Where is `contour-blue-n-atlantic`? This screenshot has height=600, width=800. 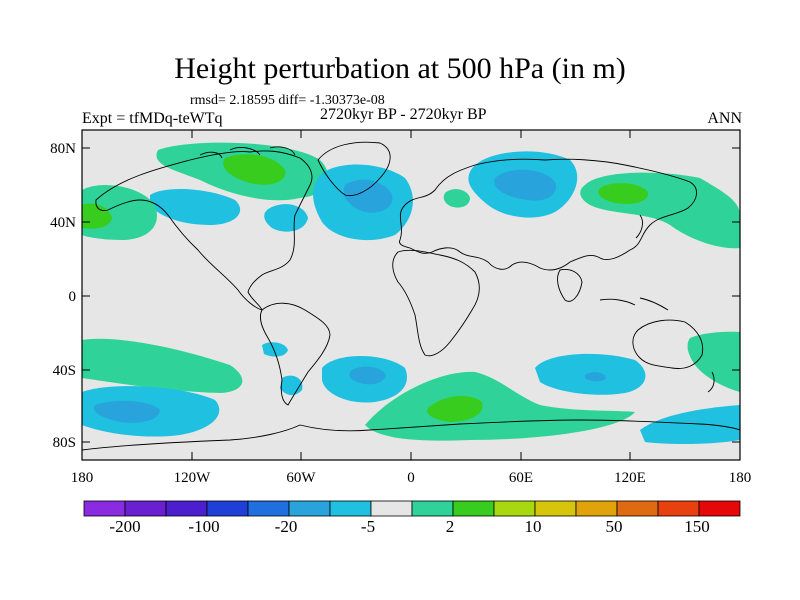 contour-blue-n-atlantic is located at coordinates (368, 196).